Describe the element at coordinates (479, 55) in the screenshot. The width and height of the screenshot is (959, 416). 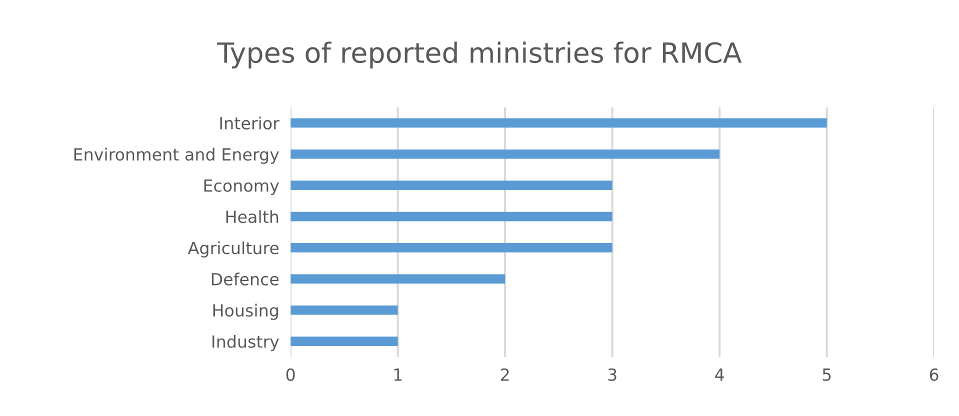
I see `chart-title: Types of reported ministries for RMCA` at that location.